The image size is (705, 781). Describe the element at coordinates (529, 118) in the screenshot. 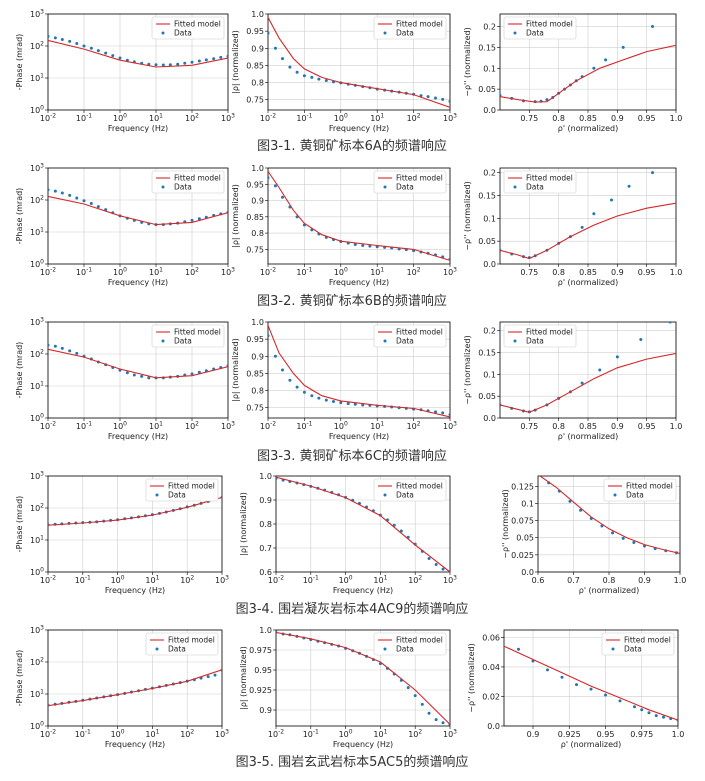

I see `x-tick-label: 0.75` at that location.